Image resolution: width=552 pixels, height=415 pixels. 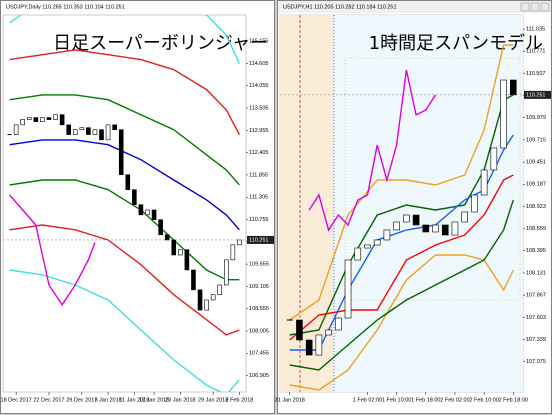 What do you see at coordinates (536, 362) in the screenshot?
I see `y-tick-label: 107.075` at bounding box center [536, 362].